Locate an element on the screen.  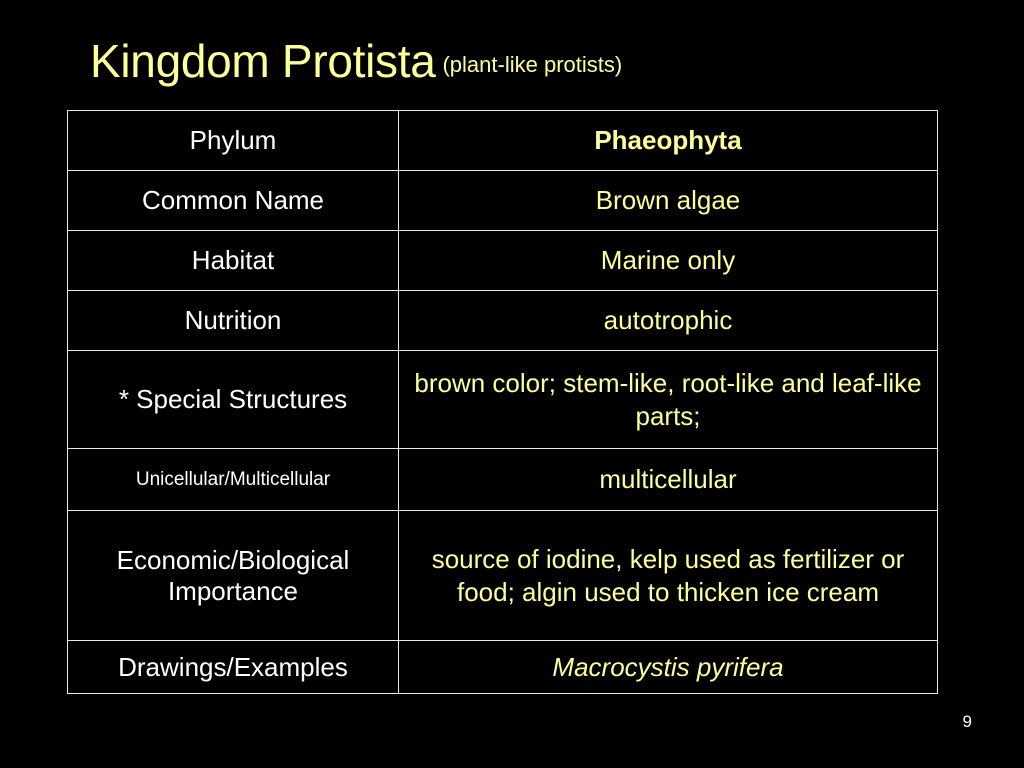
table-row: Phylum Phaeophyta is located at coordinates (502, 140).